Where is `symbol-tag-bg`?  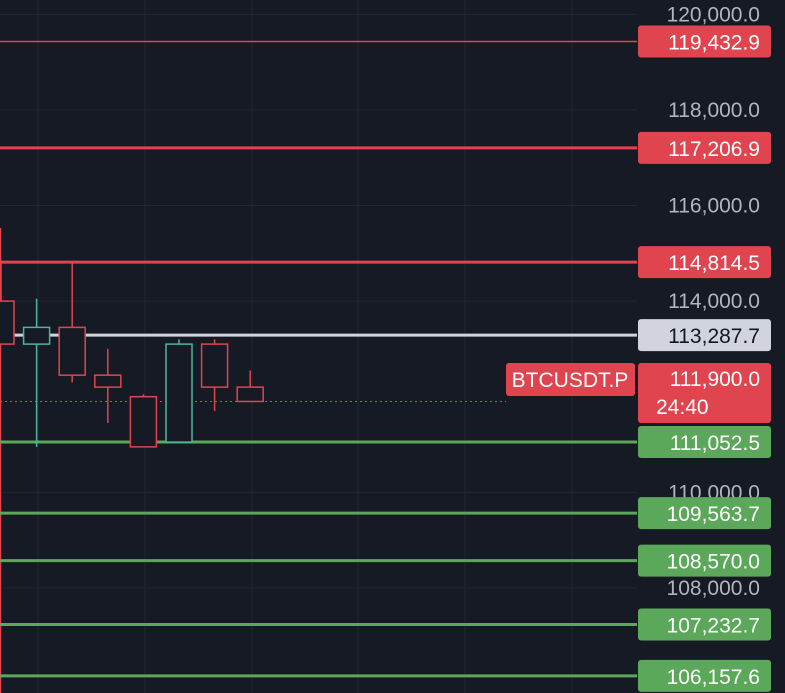
symbol-tag-bg is located at coordinates (570, 379).